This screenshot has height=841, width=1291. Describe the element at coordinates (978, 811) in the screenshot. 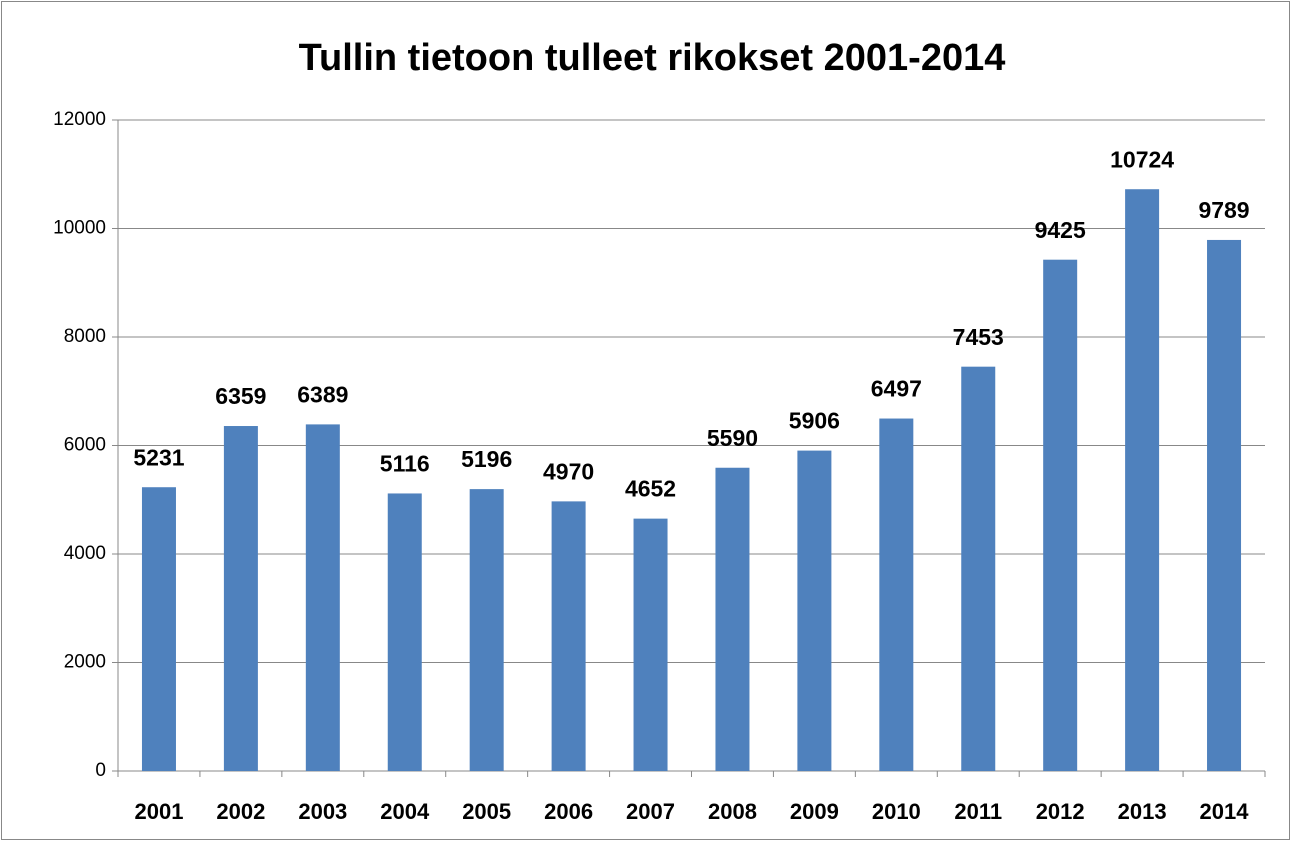

I see `x-tick-label: 2011` at that location.